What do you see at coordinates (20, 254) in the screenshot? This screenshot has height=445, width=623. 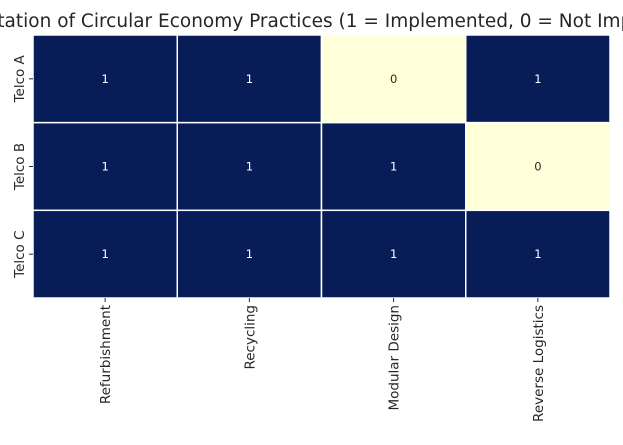 I see `row-label: Telco C` at bounding box center [20, 254].